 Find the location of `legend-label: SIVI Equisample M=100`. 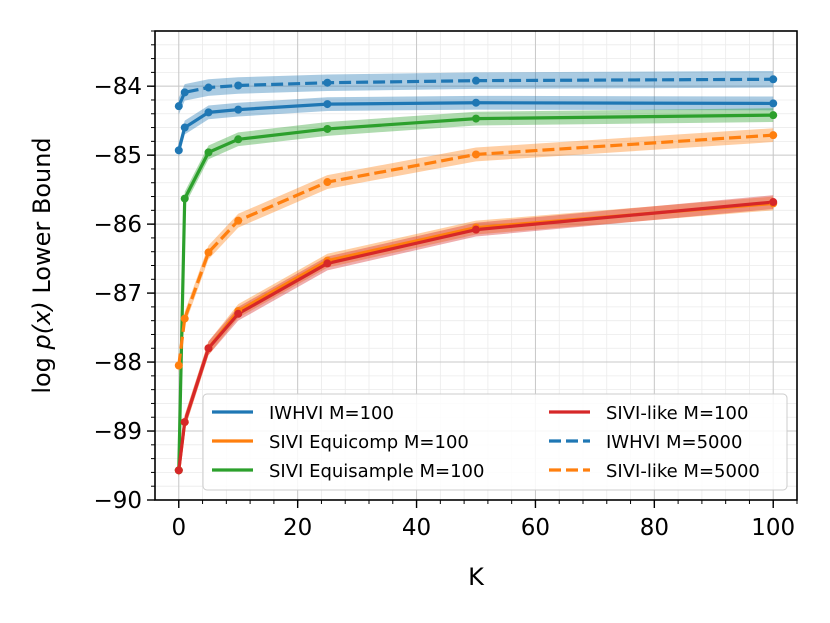

legend-label: SIVI Equisample M=100 is located at coordinates (376, 471).